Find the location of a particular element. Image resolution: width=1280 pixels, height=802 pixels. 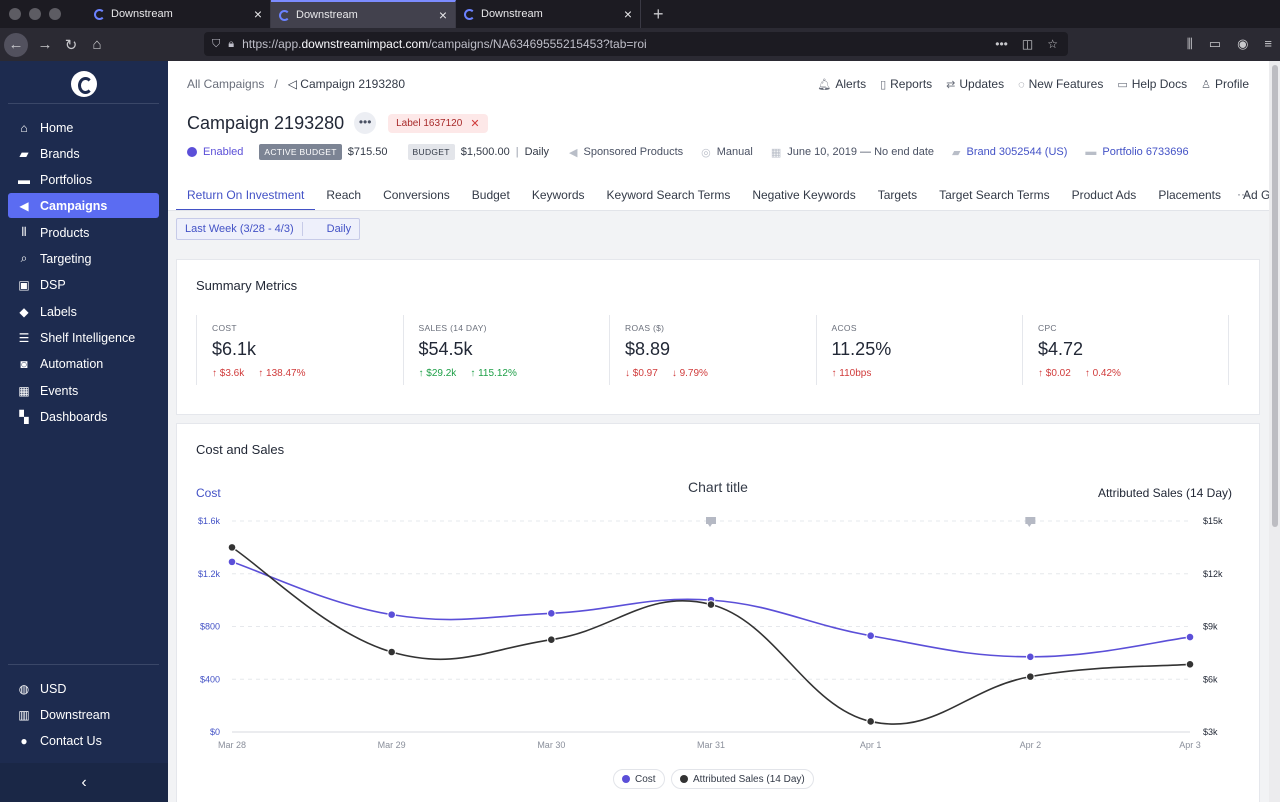

top-nav-alerts: 🔔︎ Alerts is located at coordinates (841, 84).